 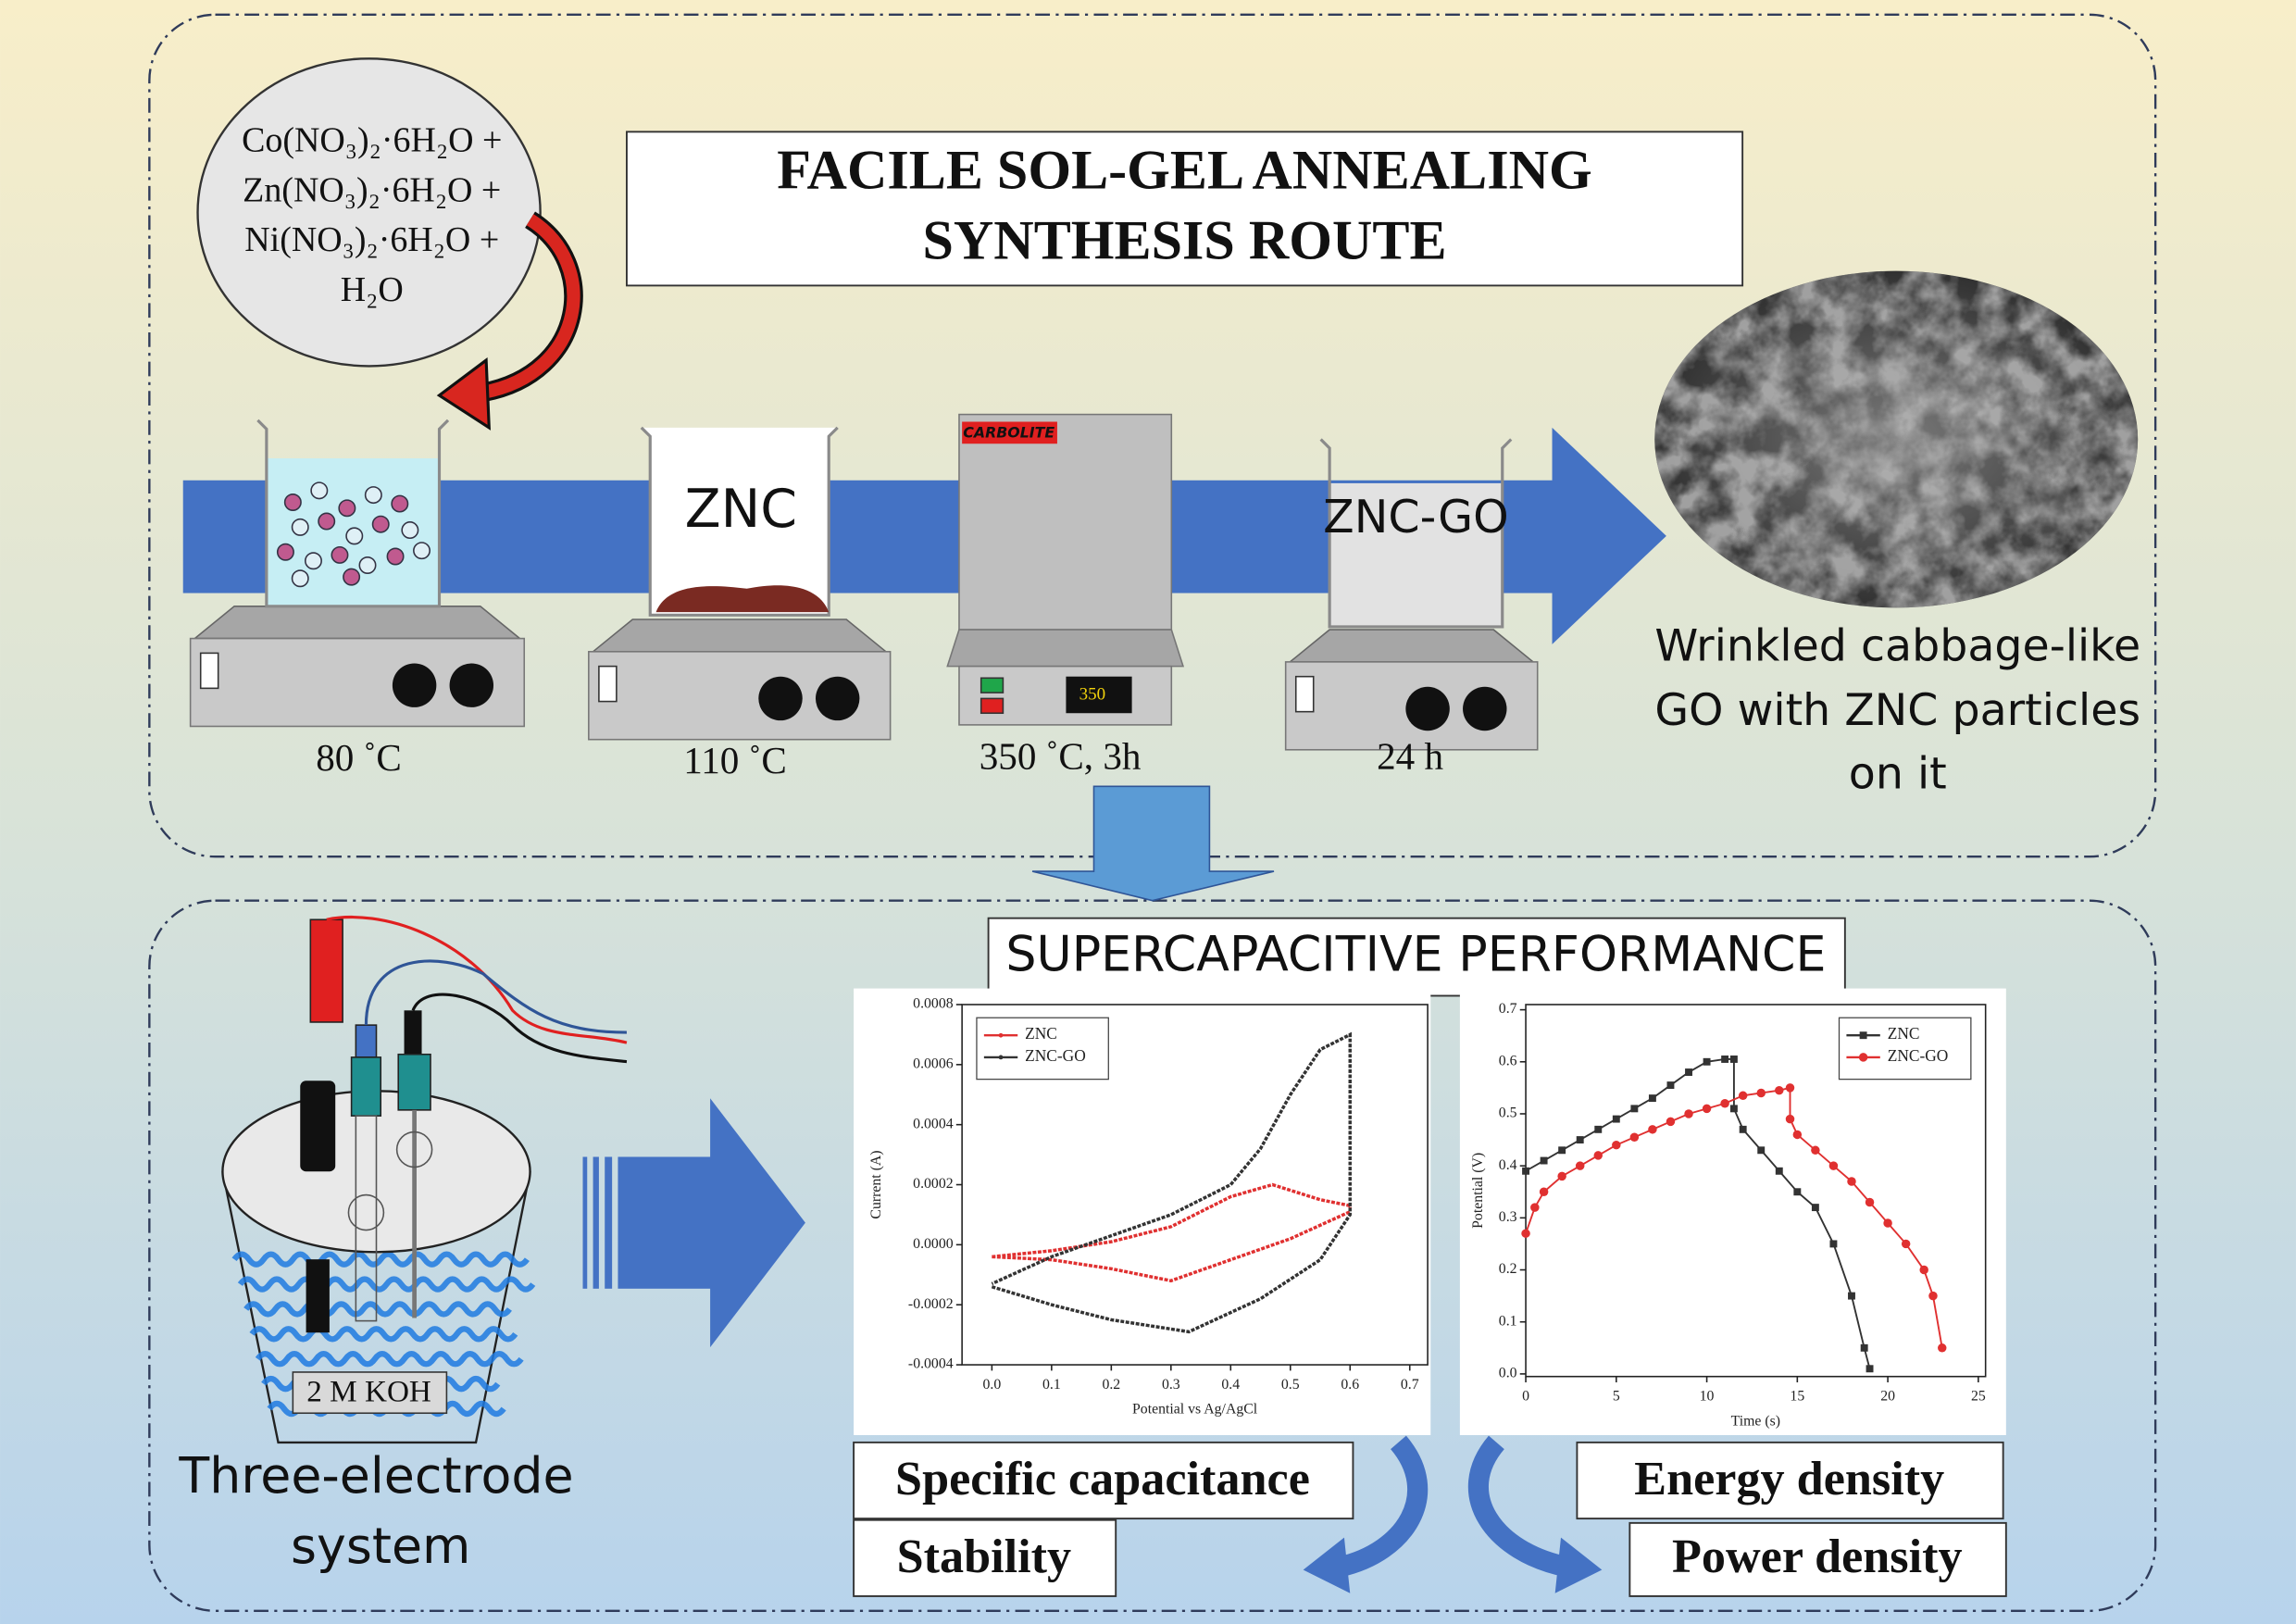 I want to click on y-tick-label: 0.5, so click(x=1508, y=1113).